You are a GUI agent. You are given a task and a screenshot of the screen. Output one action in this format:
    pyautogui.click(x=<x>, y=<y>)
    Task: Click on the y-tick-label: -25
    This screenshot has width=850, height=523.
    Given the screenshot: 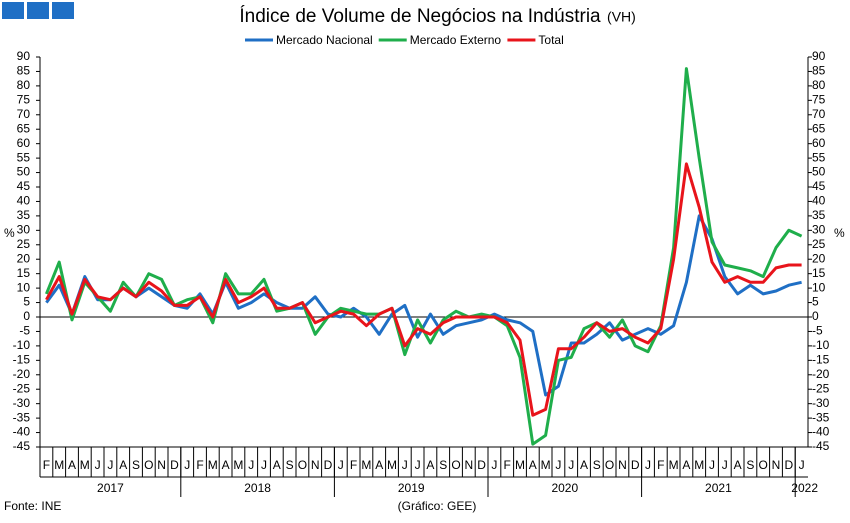 What is the action you would take?
    pyautogui.click(x=22, y=388)
    